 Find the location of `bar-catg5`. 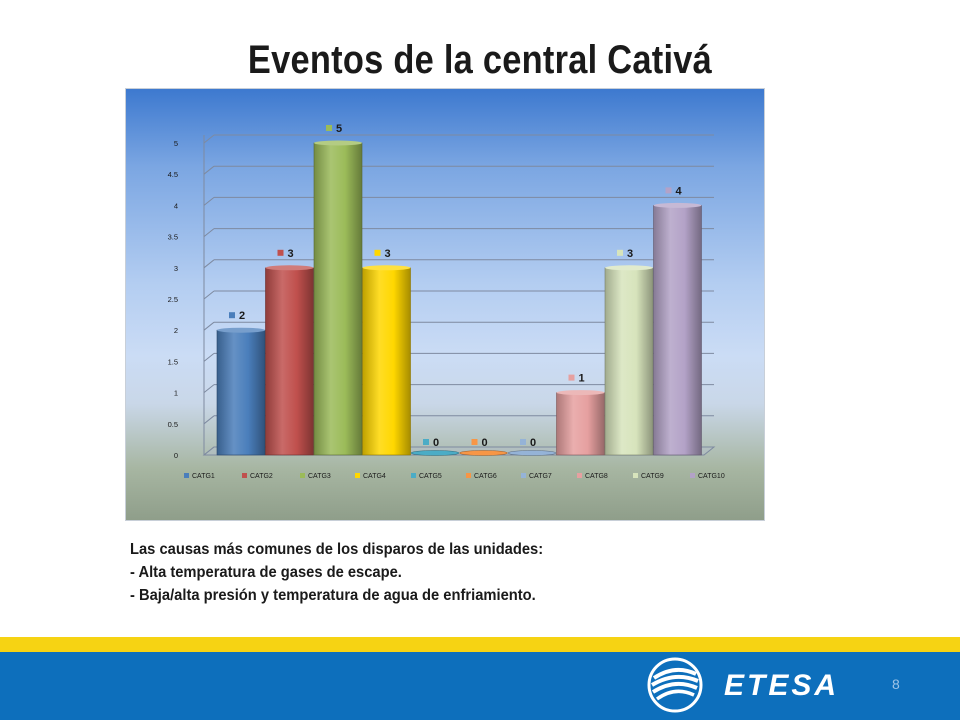

bar-catg5 is located at coordinates (435, 453).